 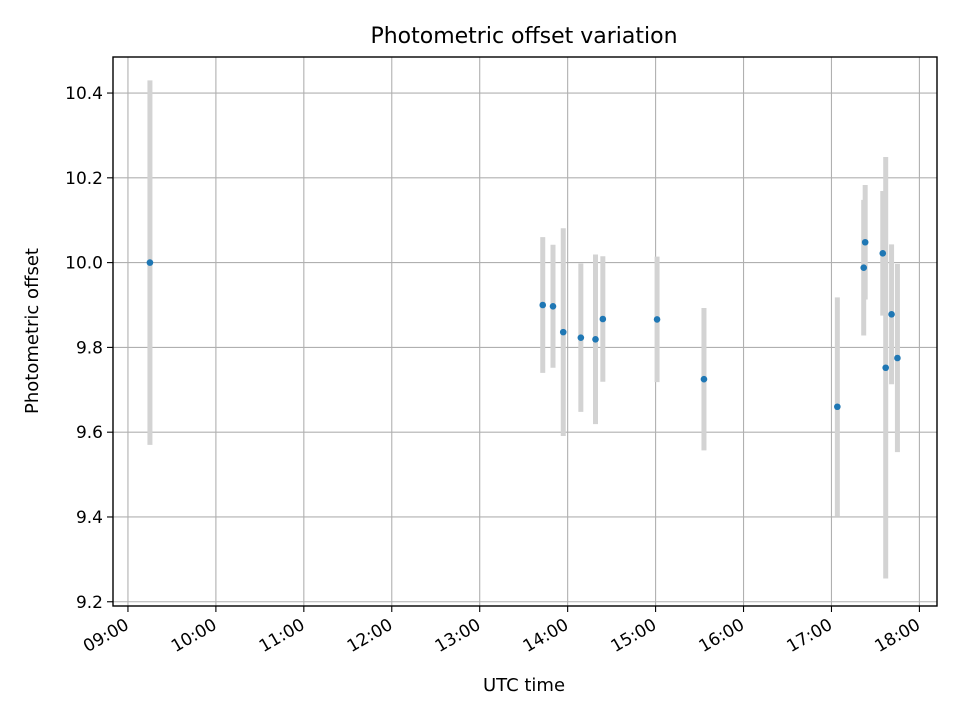 What do you see at coordinates (722, 636) in the screenshot?
I see `x-tick-label: 16:00` at bounding box center [722, 636].